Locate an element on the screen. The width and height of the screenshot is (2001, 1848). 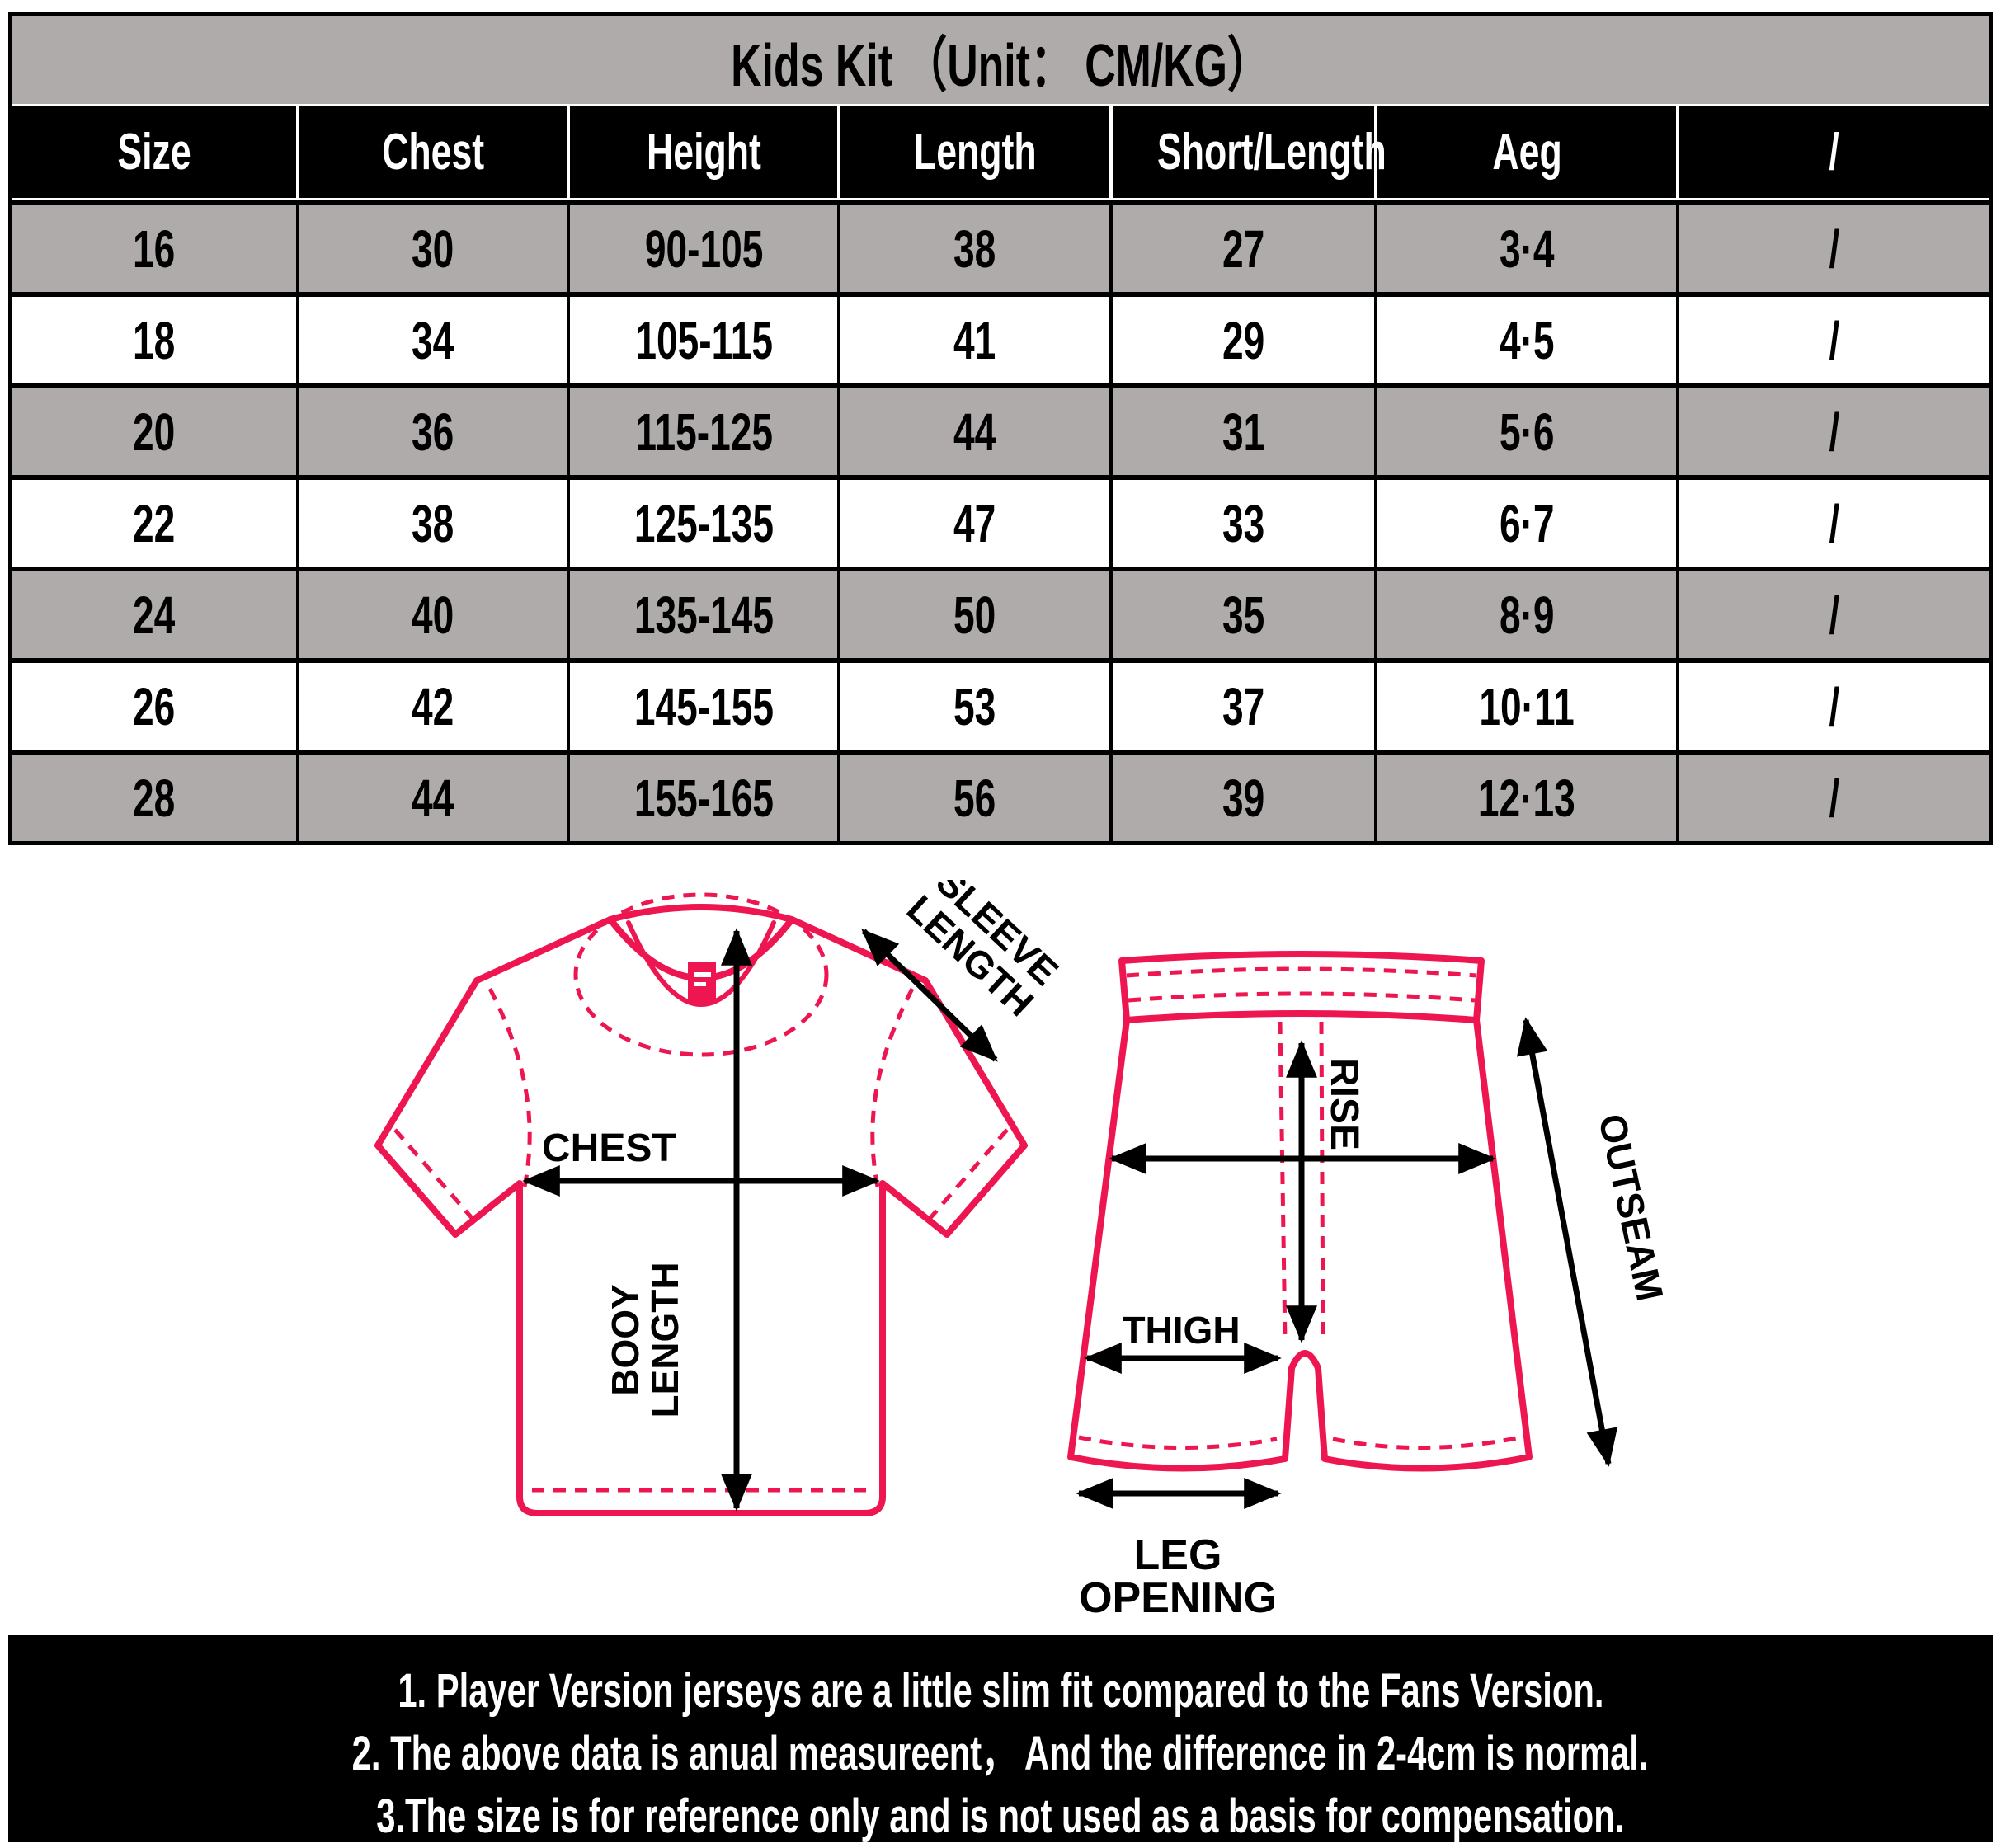
table-title: Kids Kit （Unit： CM/KG） is located at coordinates (1000, 61).